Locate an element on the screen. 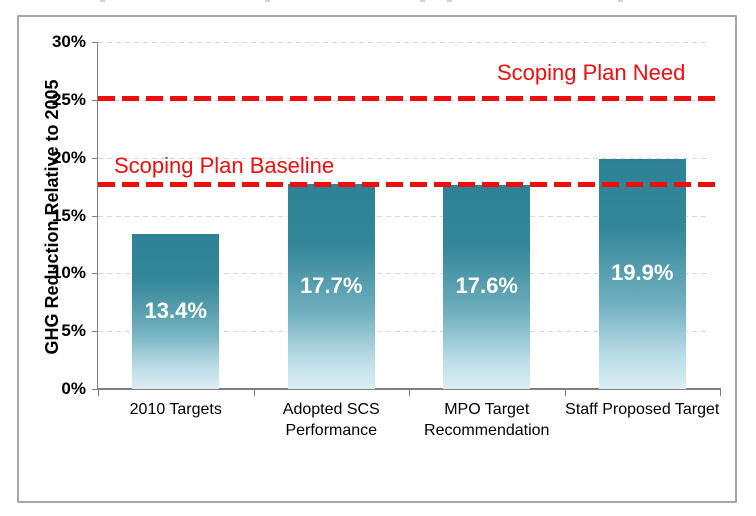 The image size is (756, 516). reference-line-Scoping Plan Need is located at coordinates (410, 99).